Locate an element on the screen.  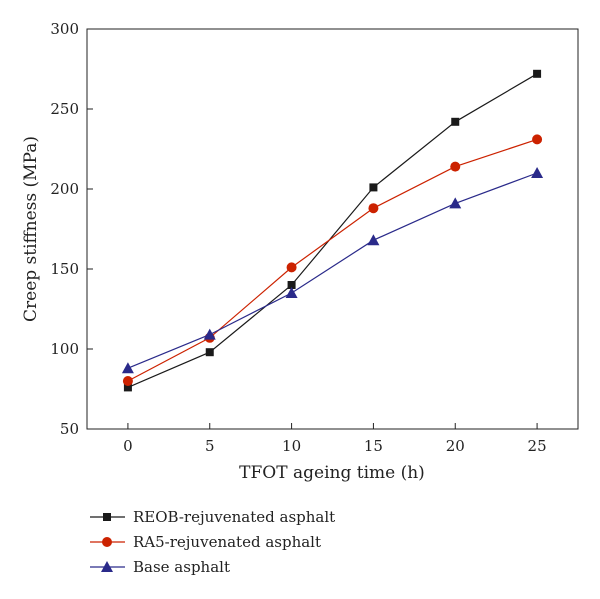
legend-label-1: REOB-rejuvenated asphalt is located at coordinates (234, 517).